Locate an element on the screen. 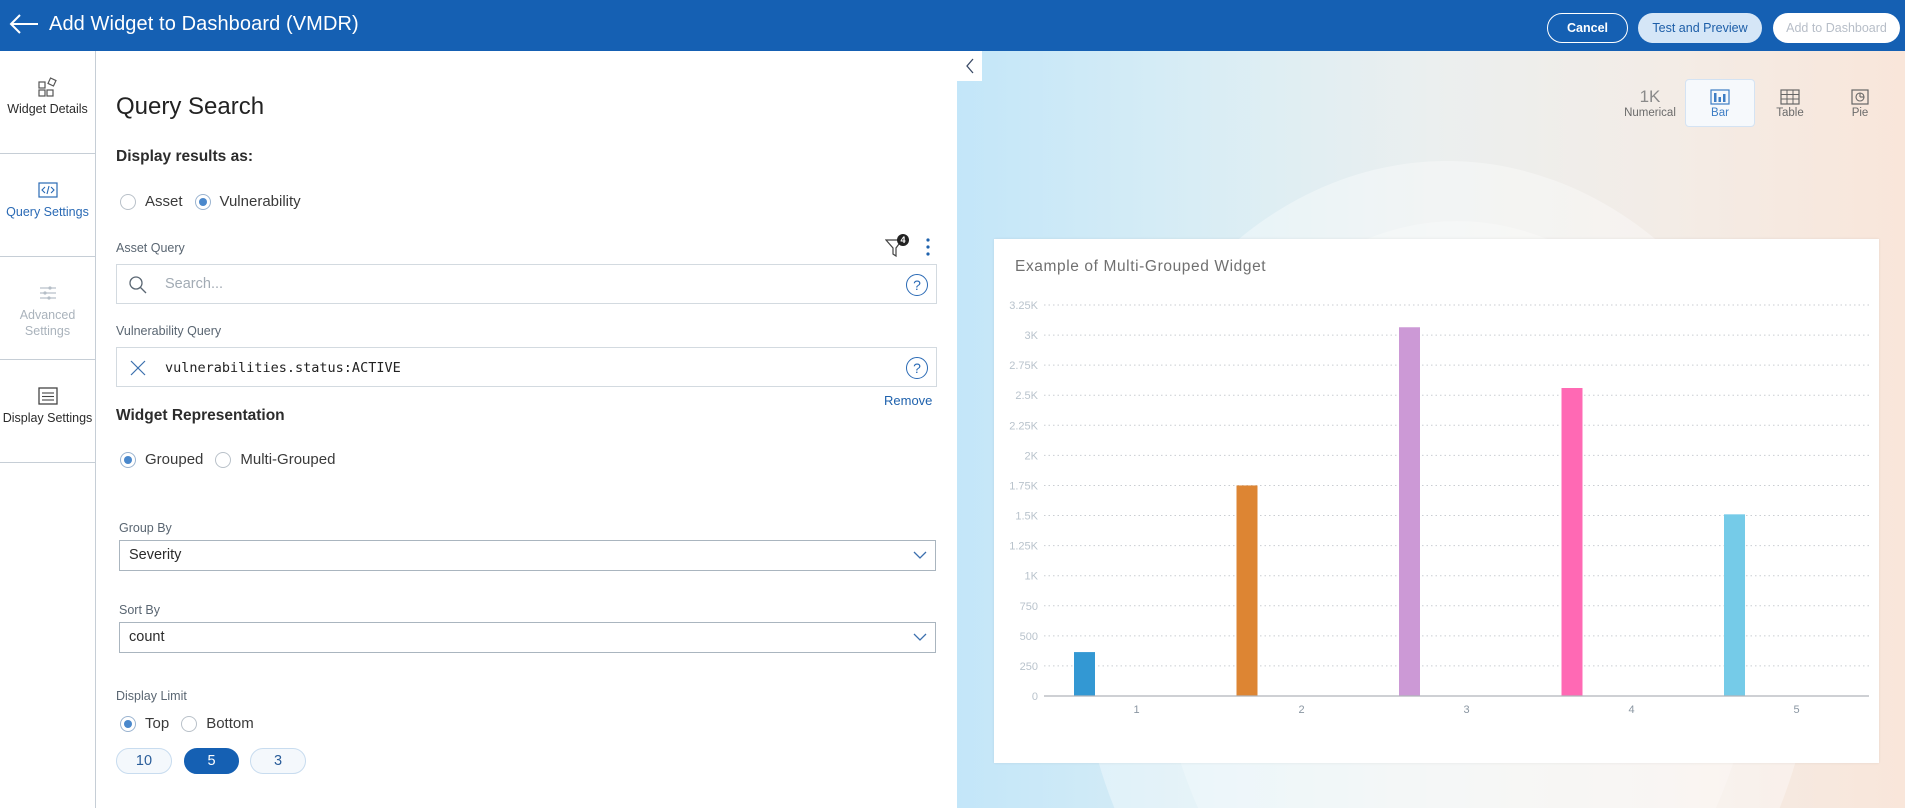  vulnerability-query-value: vulnerabilities.status:ACTIVE is located at coordinates (283, 368).